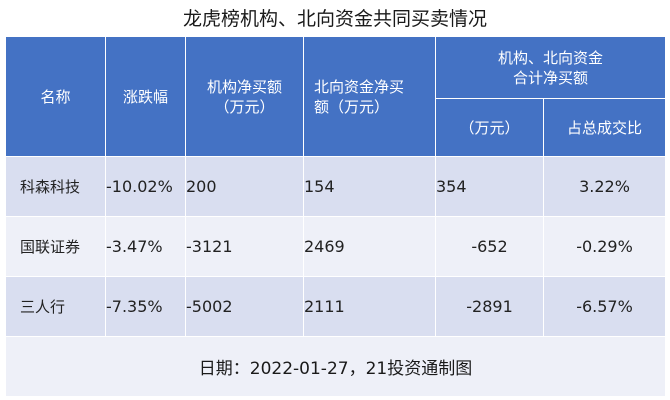 This screenshot has height=400, width=670. Describe the element at coordinates (55, 96) in the screenshot. I see `header-name: 名称` at that location.